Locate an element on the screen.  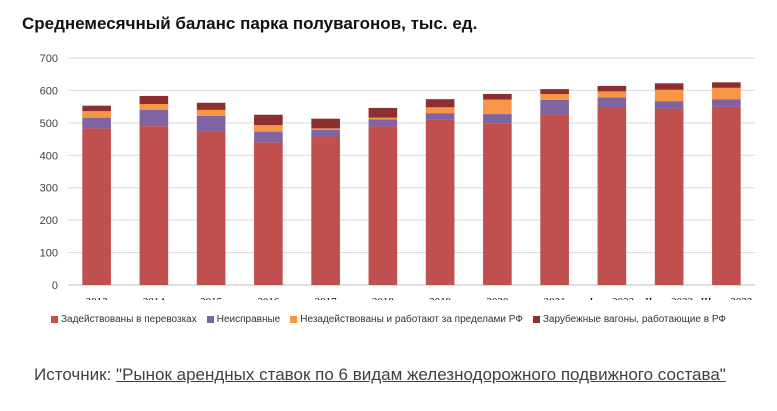
x-category-label: 2014 is located at coordinates (154, 298).